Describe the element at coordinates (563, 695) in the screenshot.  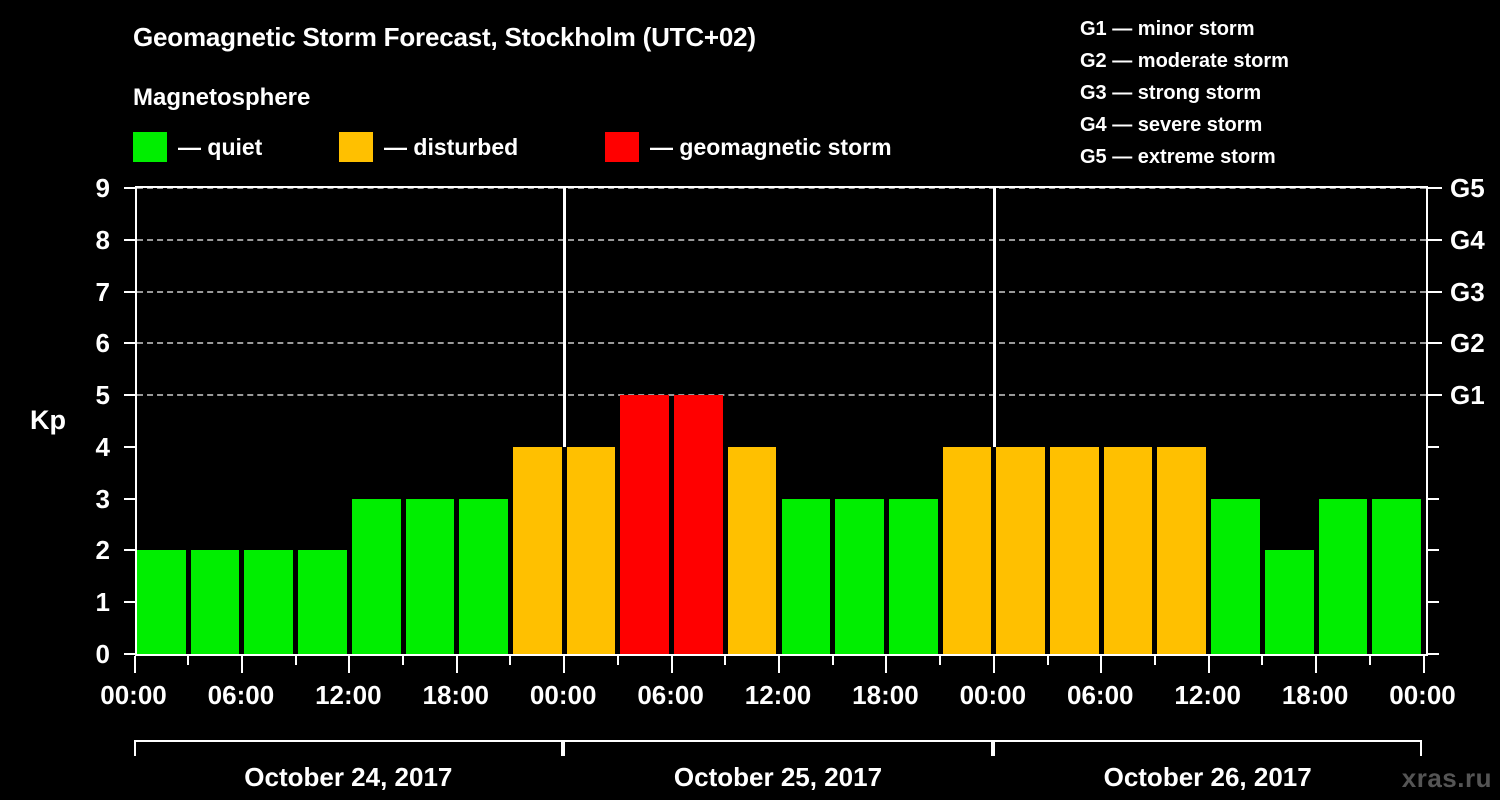
I see `x-tick-label-4: 00:00` at that location.